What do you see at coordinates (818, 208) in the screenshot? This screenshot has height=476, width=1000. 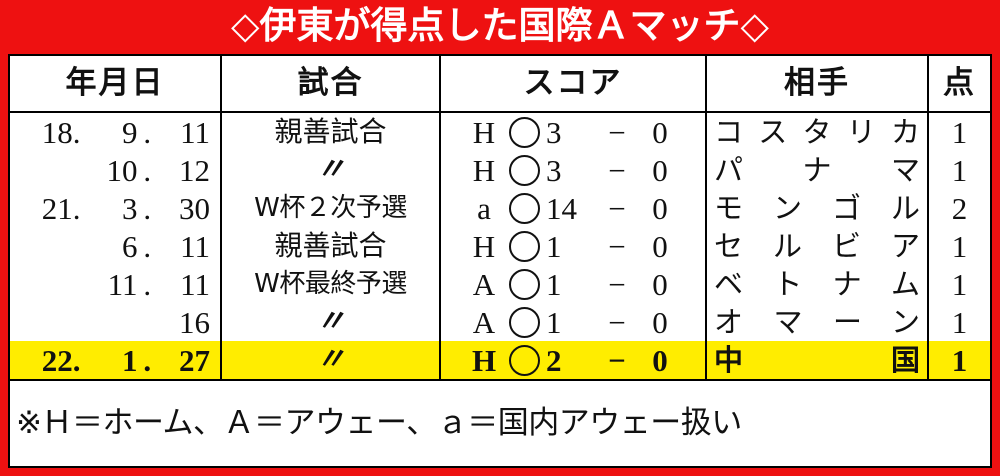 I see `cell-opponent: モンゴル` at bounding box center [818, 208].